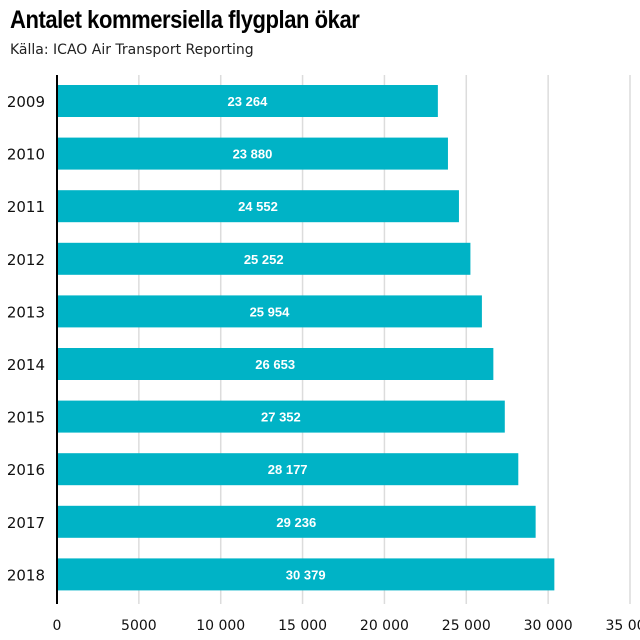  I want to click on category-label-2011: 2011, so click(26, 207).